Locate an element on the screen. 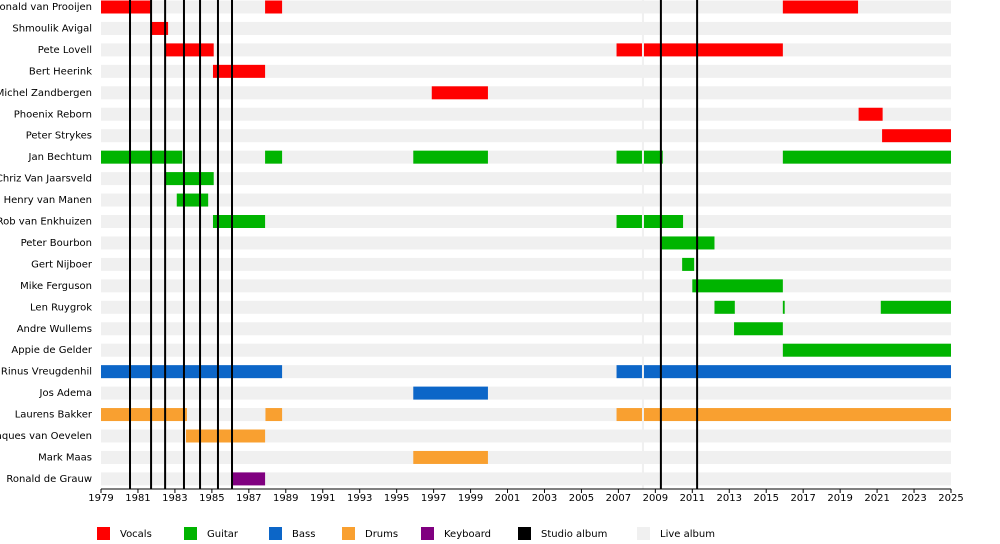 The width and height of the screenshot is (1000, 544). member-label: Gert Nijboer is located at coordinates (62, 264).